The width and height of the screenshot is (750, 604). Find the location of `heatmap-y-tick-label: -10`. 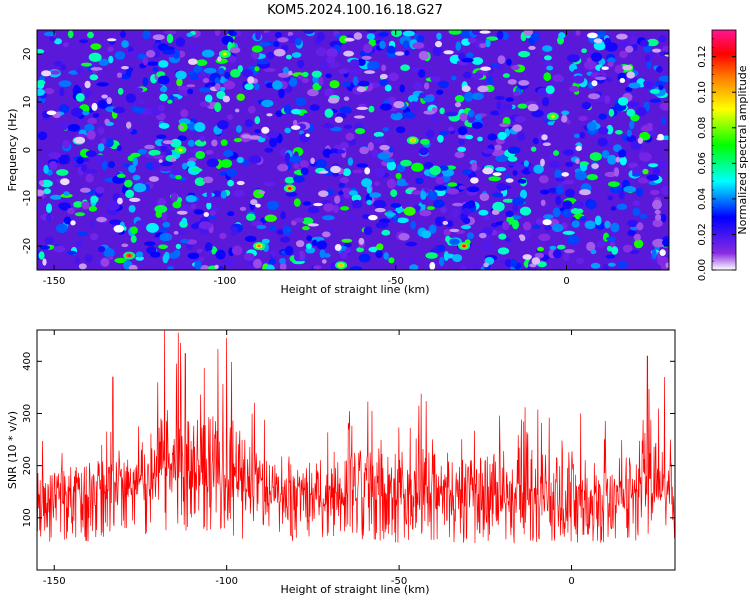

heatmap-y-tick-label: -10 is located at coordinates (27, 198).